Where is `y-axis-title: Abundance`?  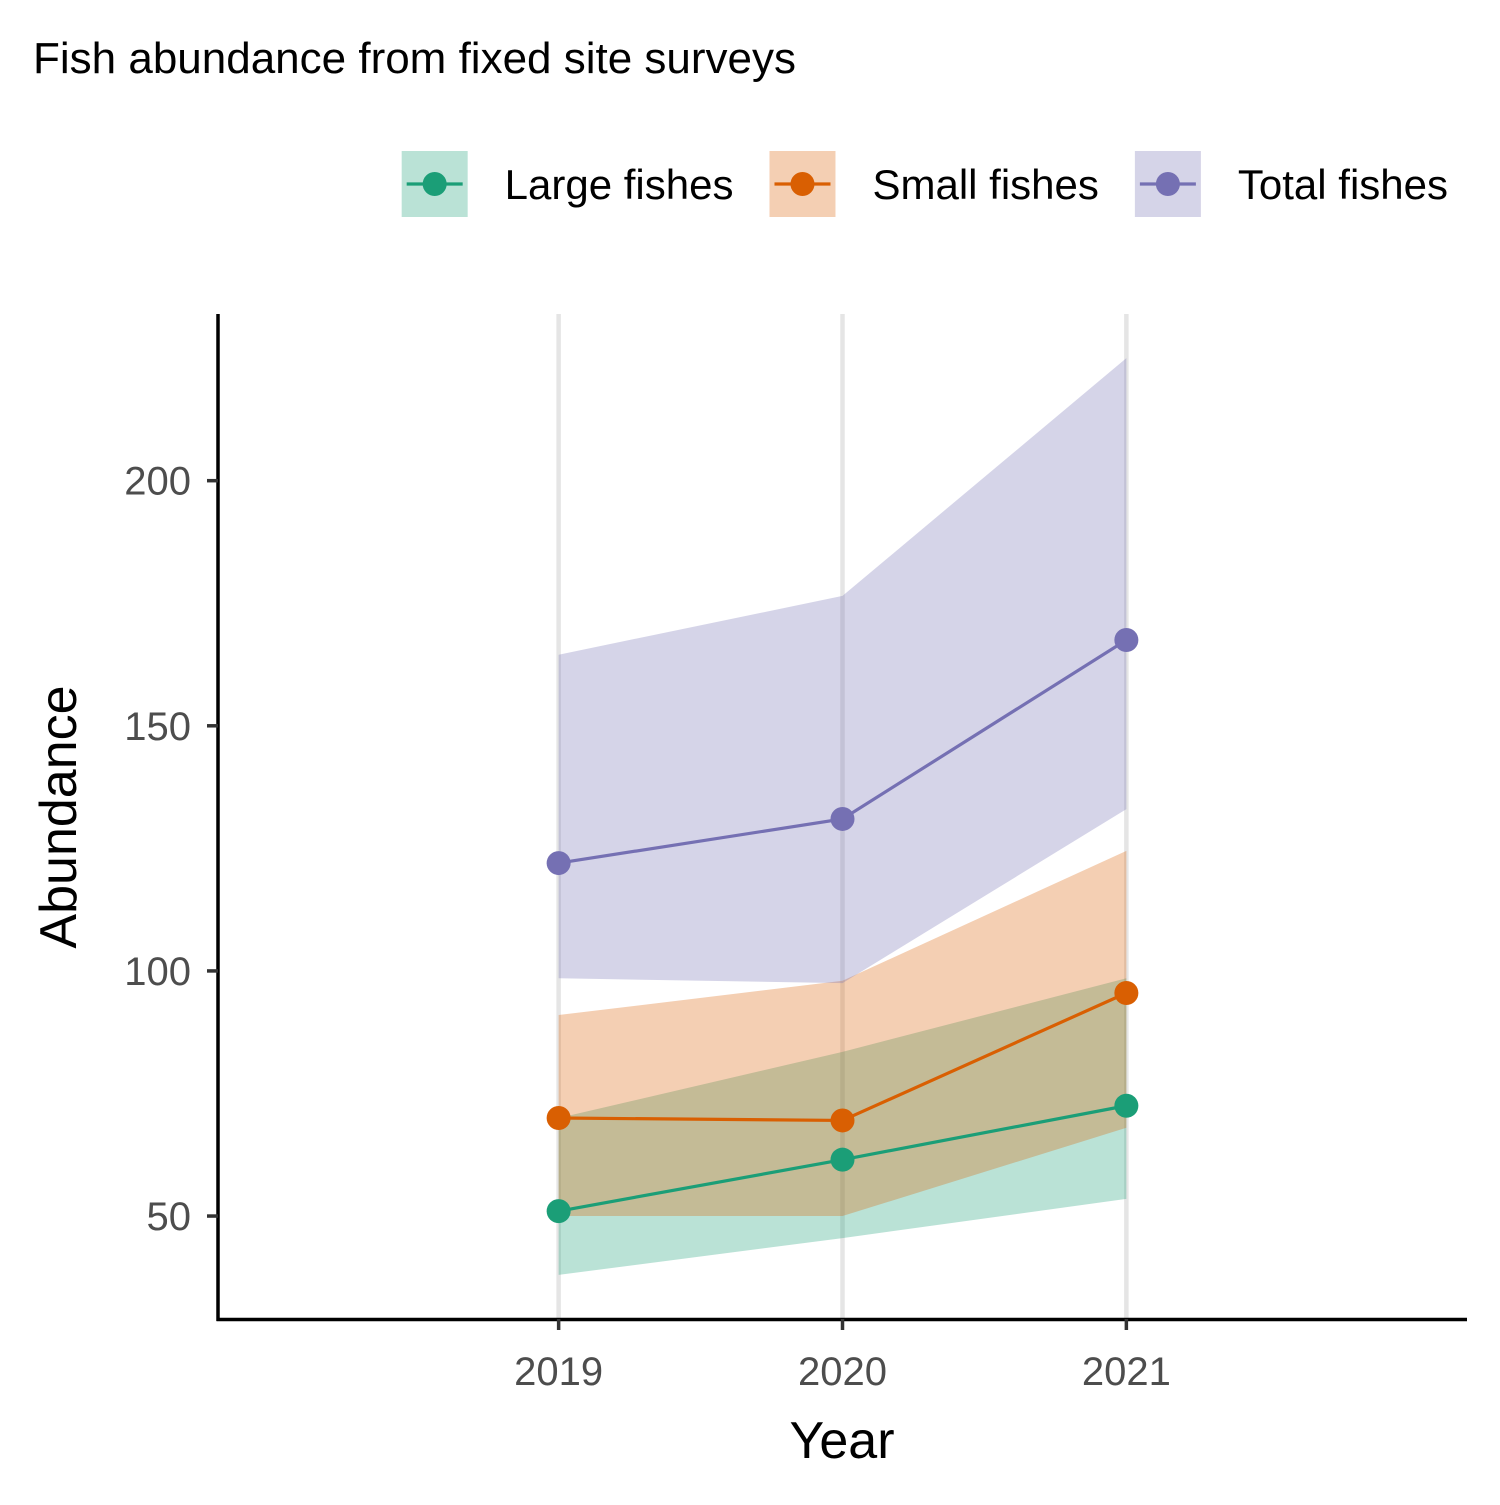
y-axis-title: Abundance is located at coordinates (59, 816).